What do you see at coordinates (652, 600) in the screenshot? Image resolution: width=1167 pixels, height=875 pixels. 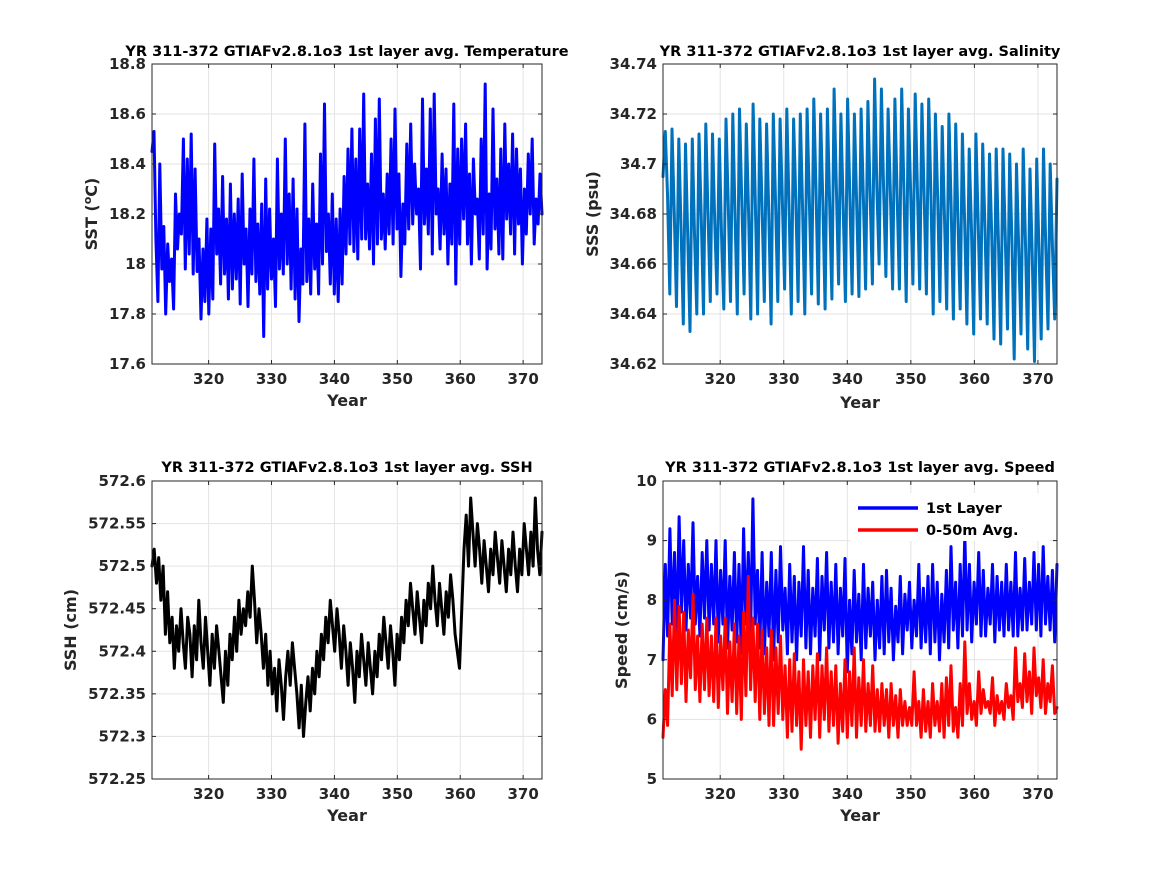 I see `y-tick-label: 8` at bounding box center [652, 600].